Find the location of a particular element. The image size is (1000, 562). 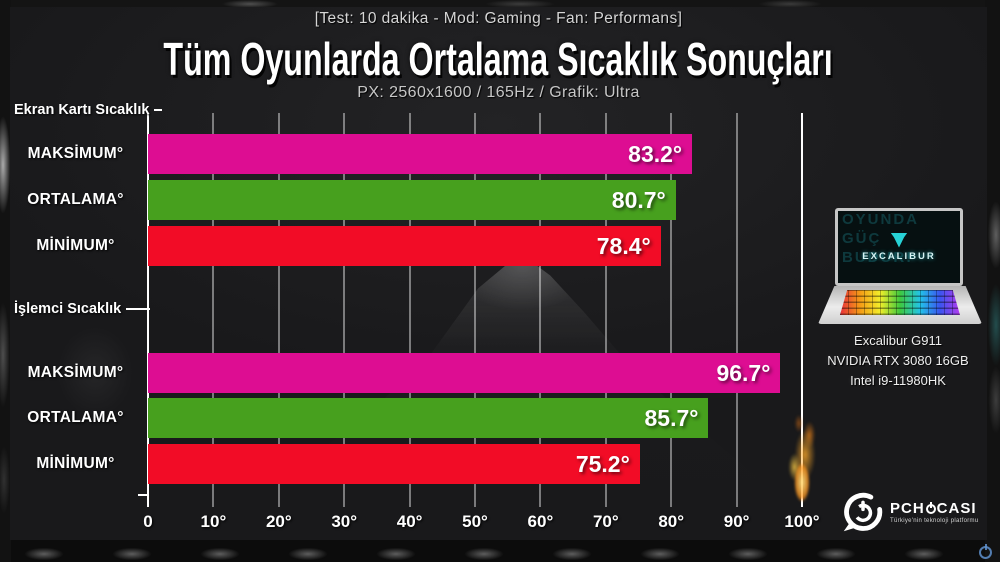

bar-value-label: 78.4° is located at coordinates (623, 245).